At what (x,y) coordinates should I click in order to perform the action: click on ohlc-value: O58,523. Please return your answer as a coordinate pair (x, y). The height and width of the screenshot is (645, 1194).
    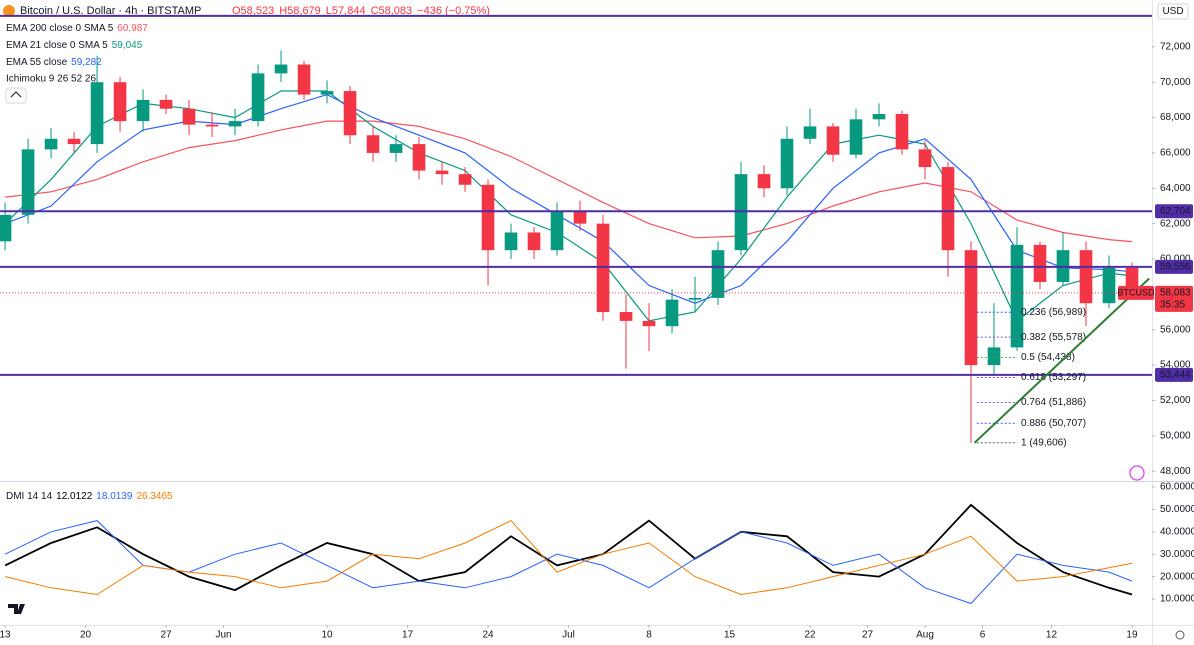
    Looking at the image, I should click on (253, 11).